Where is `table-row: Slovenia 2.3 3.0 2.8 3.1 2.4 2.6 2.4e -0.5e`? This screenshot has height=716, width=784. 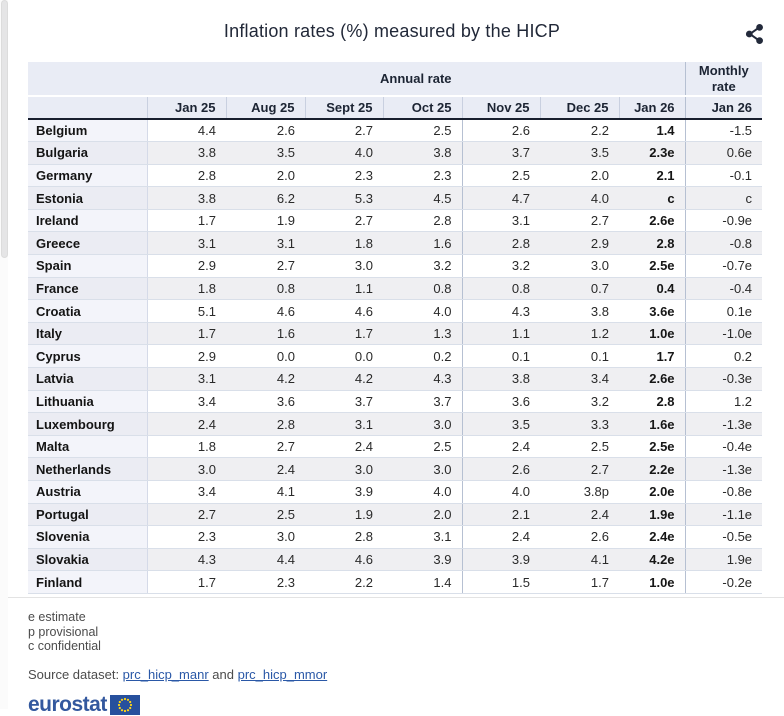
table-row: Slovenia 2.3 3.0 2.8 3.1 2.4 2.6 2.4e -0.5e is located at coordinates (395, 537).